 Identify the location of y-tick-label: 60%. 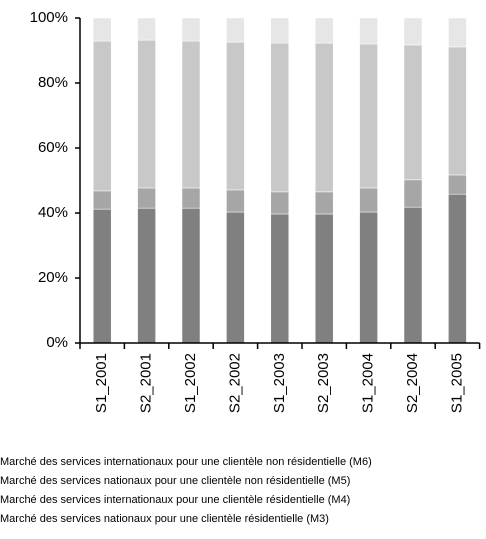
(53, 147).